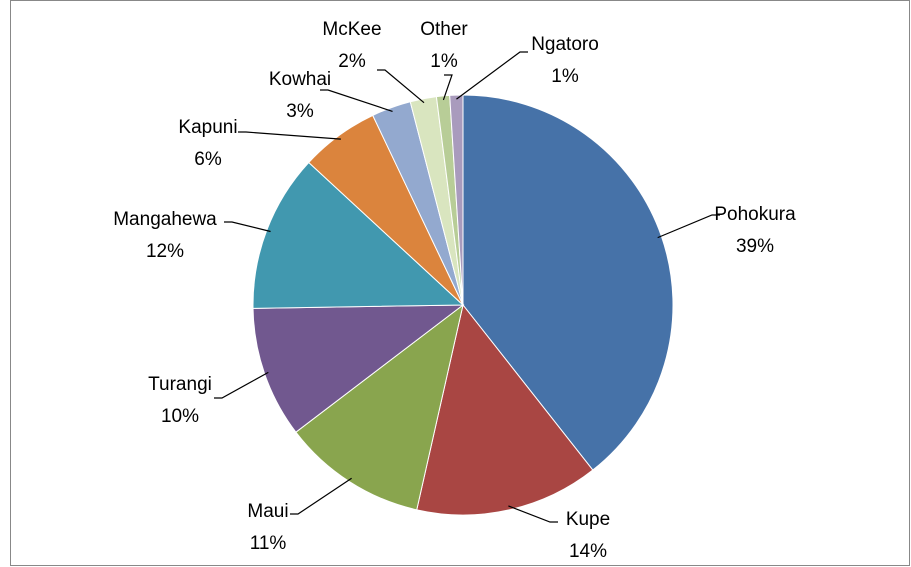 The width and height of the screenshot is (911, 567). I want to click on slice-label: Maui, so click(267, 511).